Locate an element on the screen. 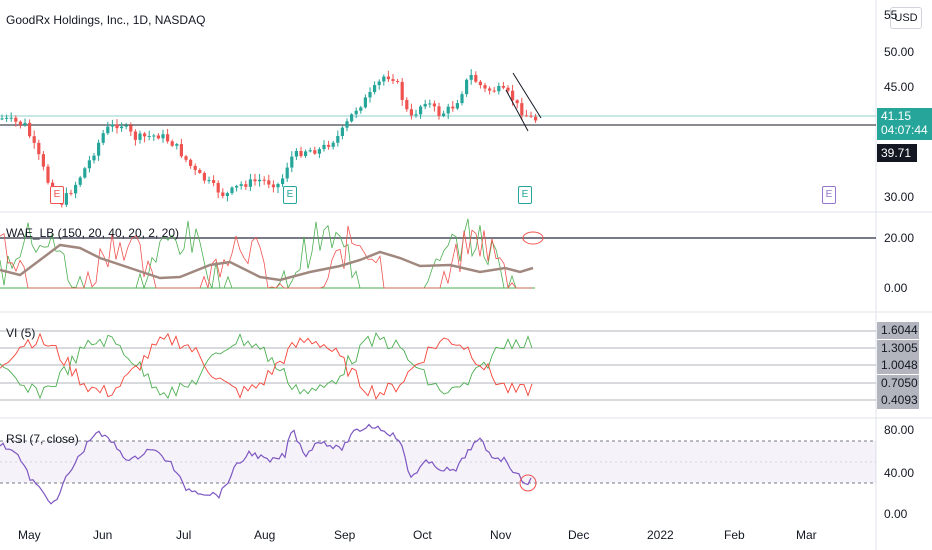  time-axis-label: 2022 is located at coordinates (660, 535).